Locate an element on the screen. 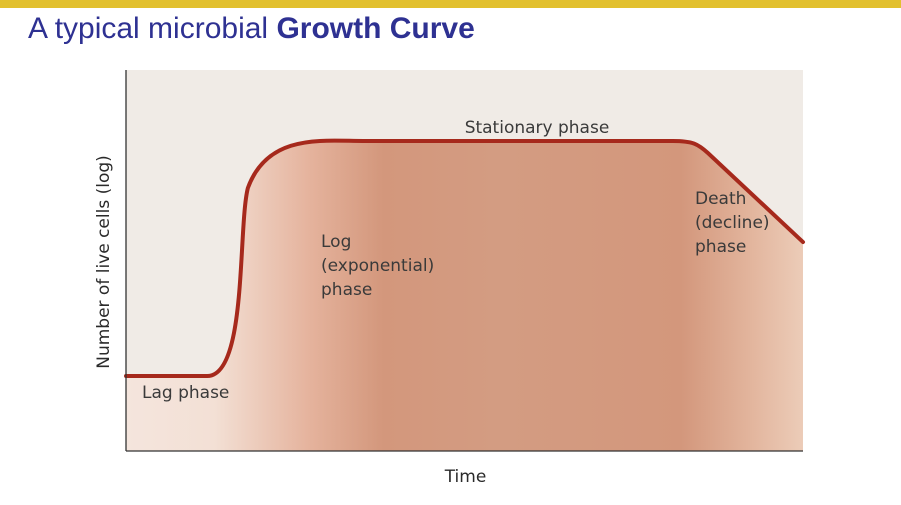 The height and width of the screenshot is (505, 901). phase-label-stationary: Stationary phase is located at coordinates (537, 128).